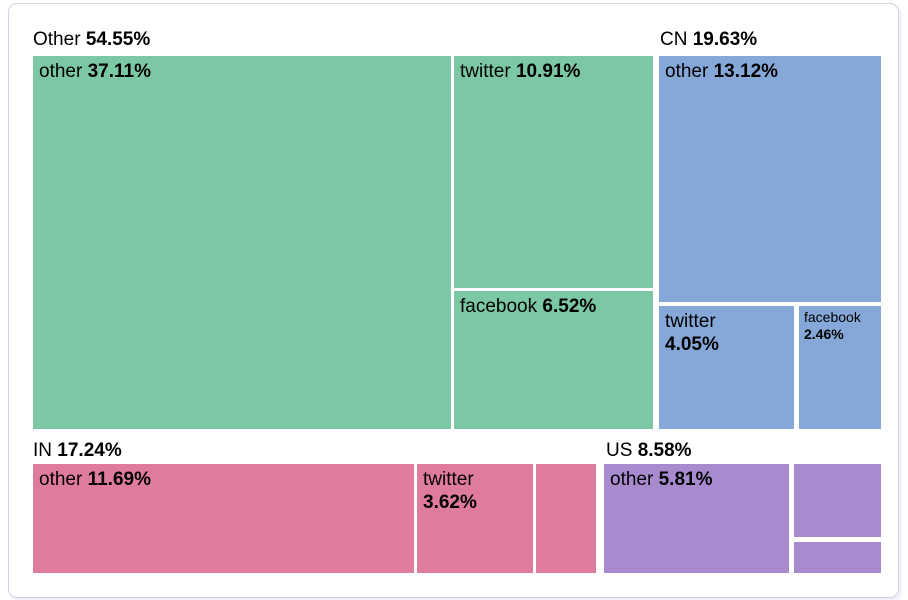 This screenshot has width=908, height=600. What do you see at coordinates (89, 450) in the screenshot?
I see `group-value: 17.24%` at bounding box center [89, 450].